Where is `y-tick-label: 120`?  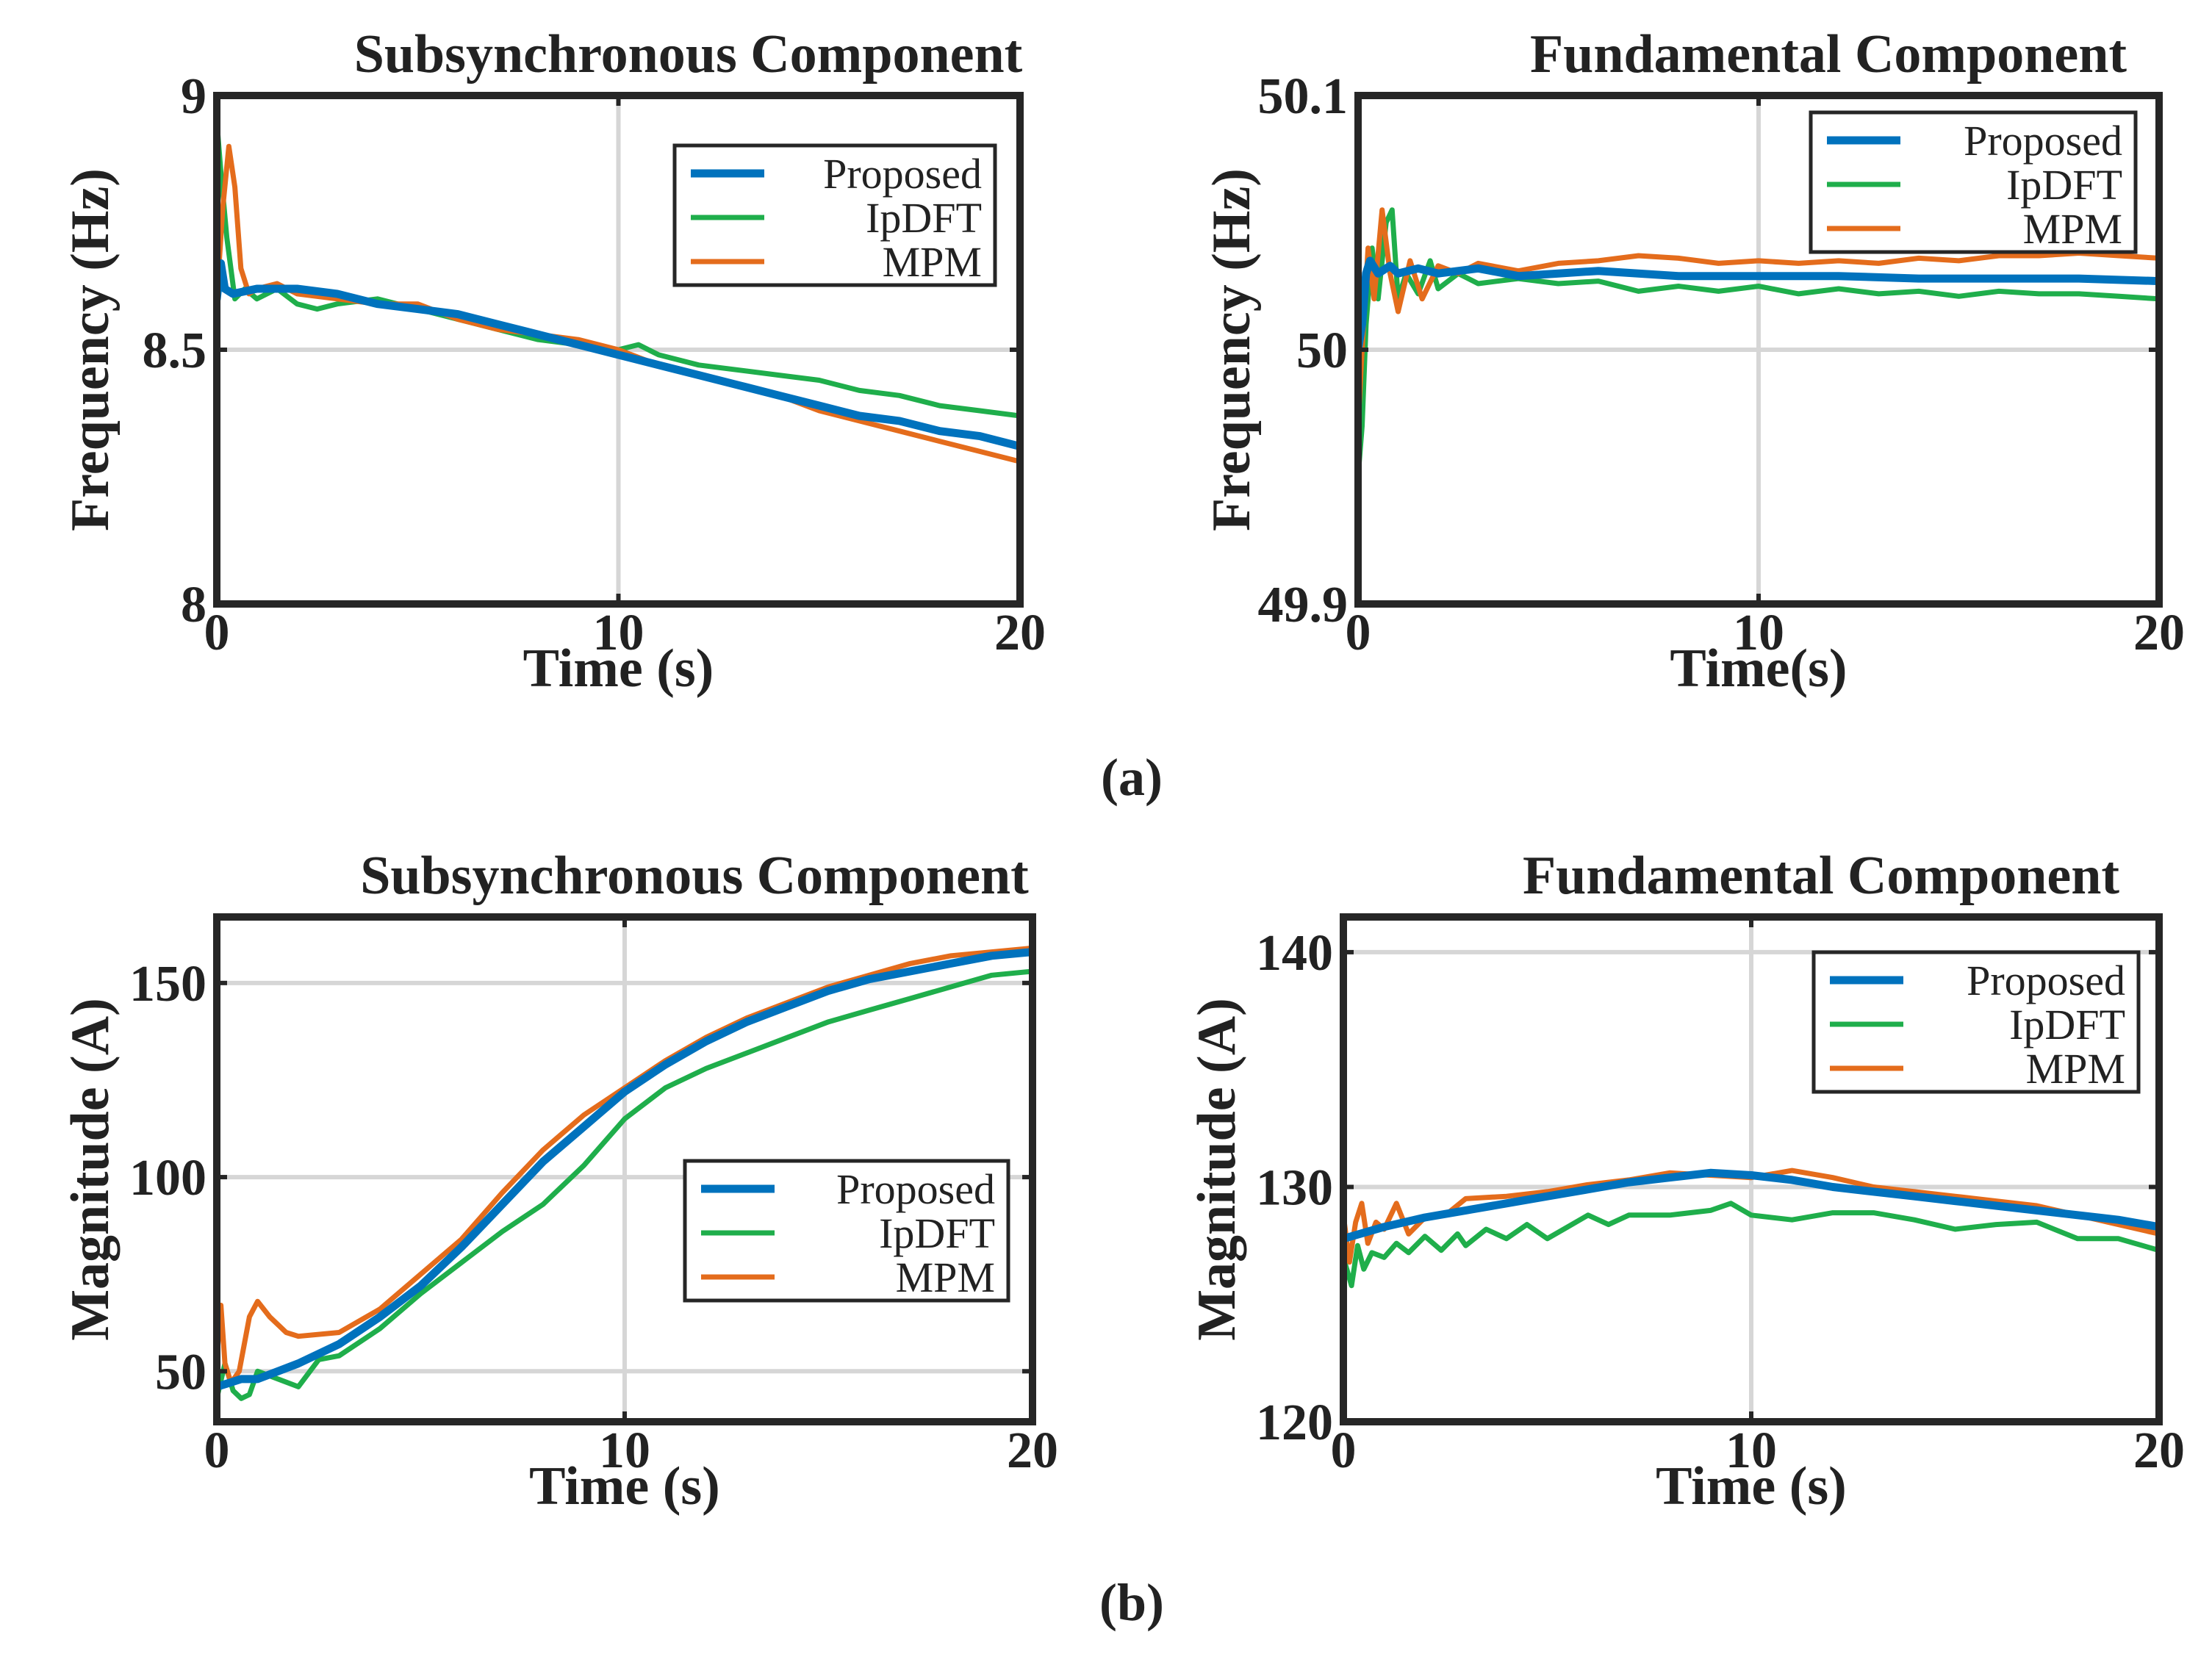 y-tick-label: 120 is located at coordinates (1294, 1423).